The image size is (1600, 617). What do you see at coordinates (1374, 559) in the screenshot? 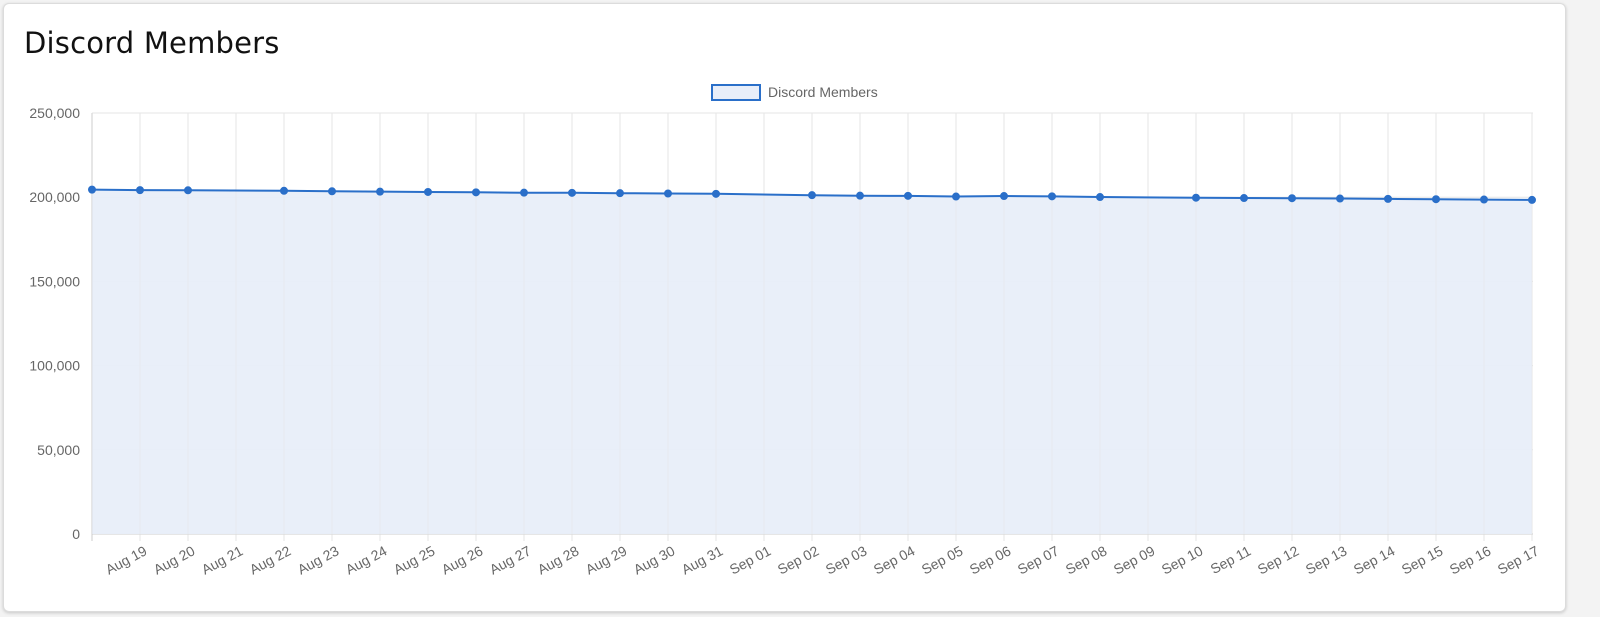
I see `x-tick-label: Sep 14` at bounding box center [1374, 559].